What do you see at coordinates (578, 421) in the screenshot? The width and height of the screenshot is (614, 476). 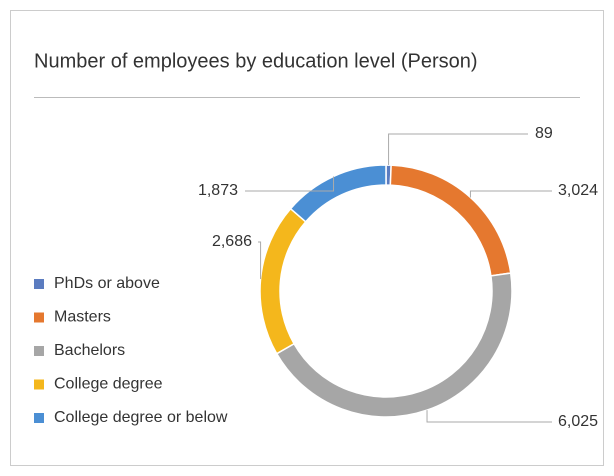 I see `data-label: 6,025` at bounding box center [578, 421].